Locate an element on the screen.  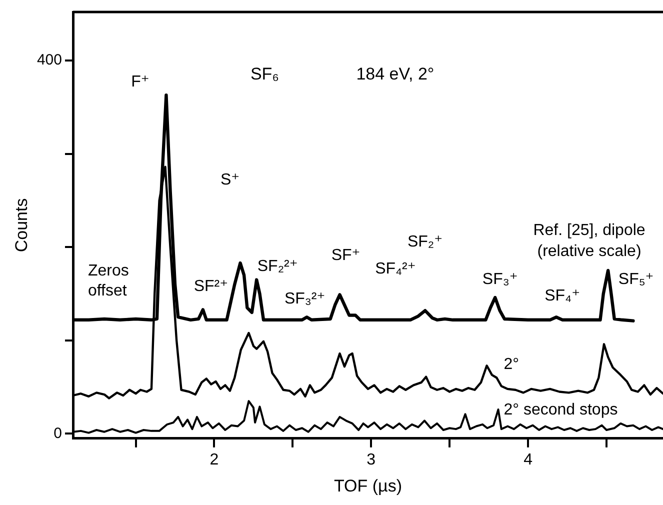
x-axis-title: TOF (µs) is located at coordinates (368, 486).